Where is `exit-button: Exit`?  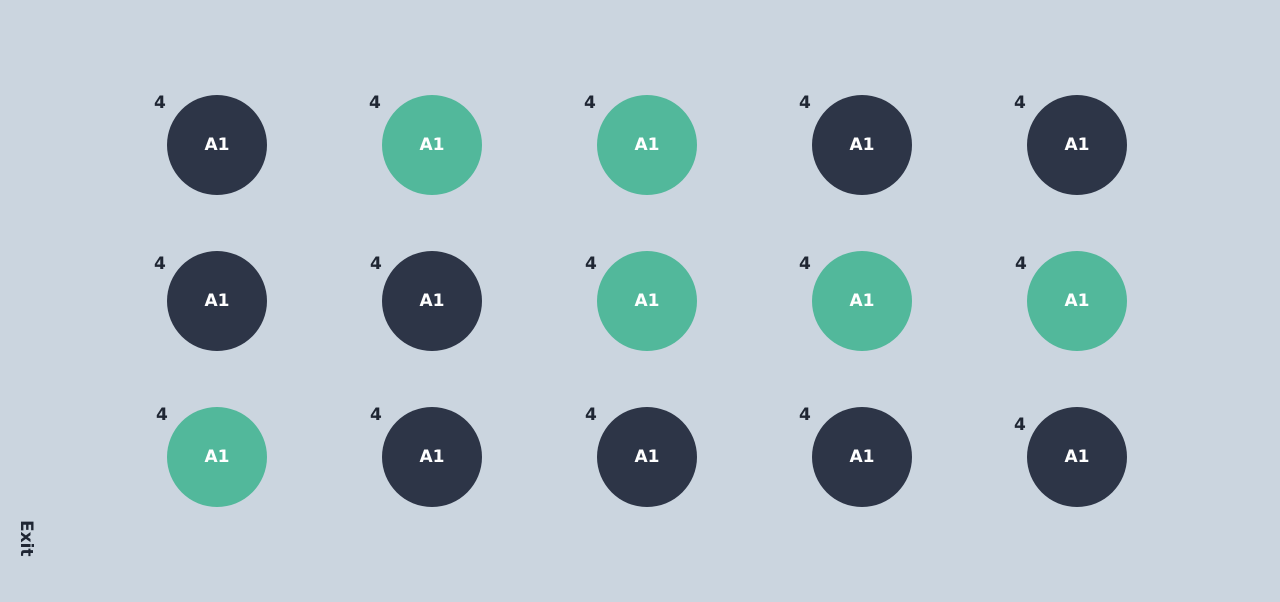
exit-button: Exit is located at coordinates (26, 538).